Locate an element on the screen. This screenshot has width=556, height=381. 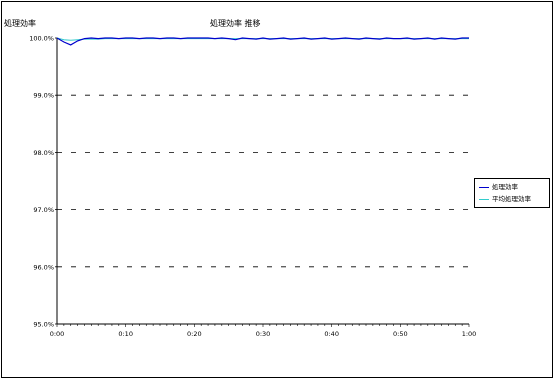
series-line-efficiency is located at coordinates (262, 41).